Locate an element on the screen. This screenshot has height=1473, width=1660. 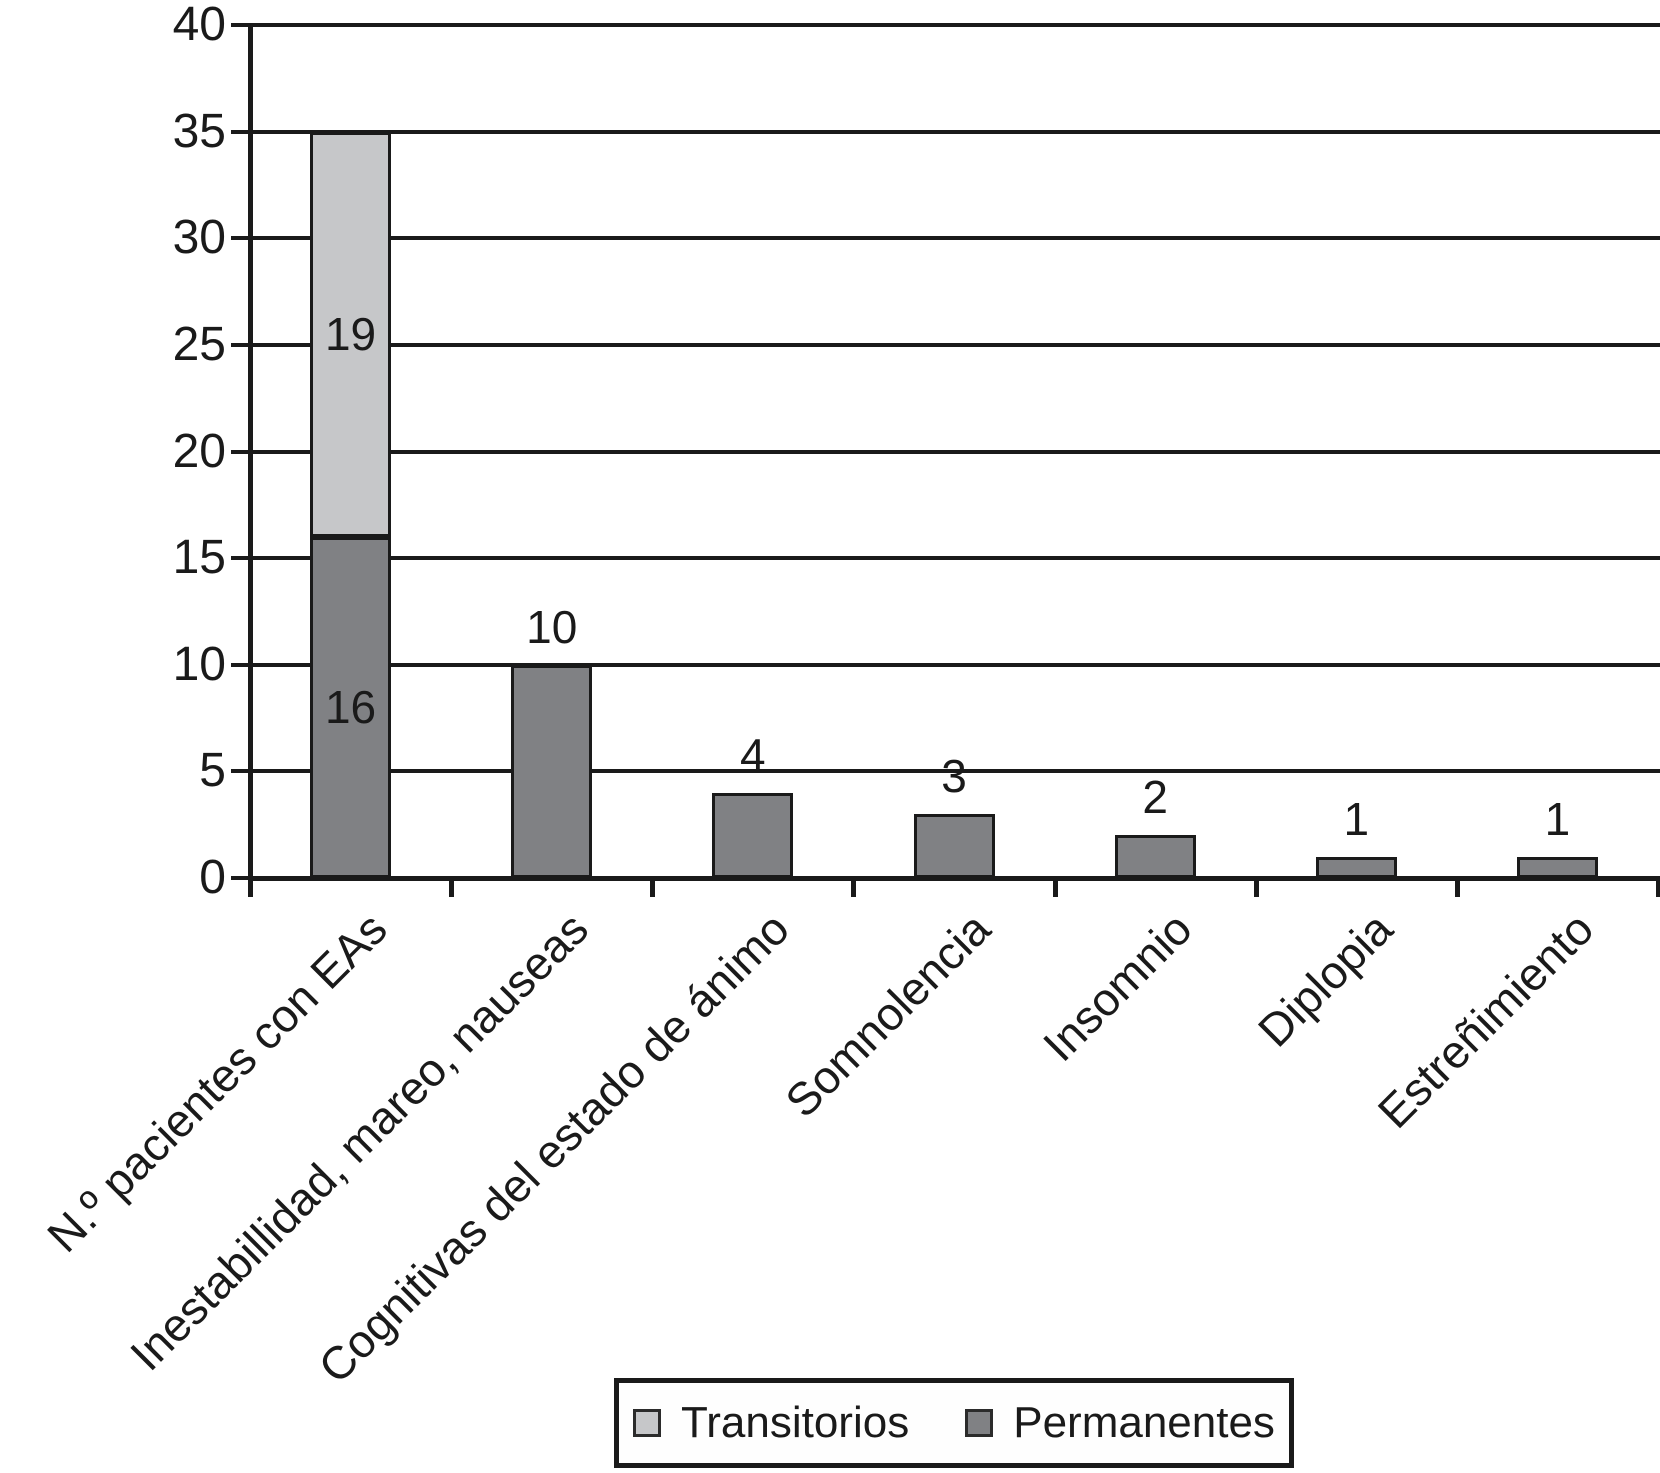
bar-value-label: 3 is located at coordinates (954, 776).